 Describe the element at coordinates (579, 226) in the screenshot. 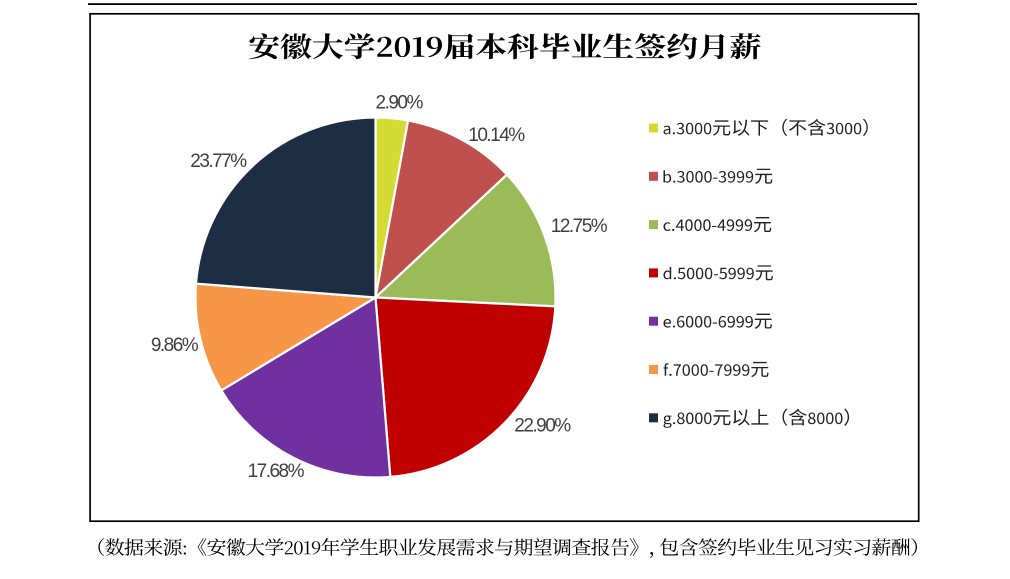

I see `svg-text: 12.75%` at that location.